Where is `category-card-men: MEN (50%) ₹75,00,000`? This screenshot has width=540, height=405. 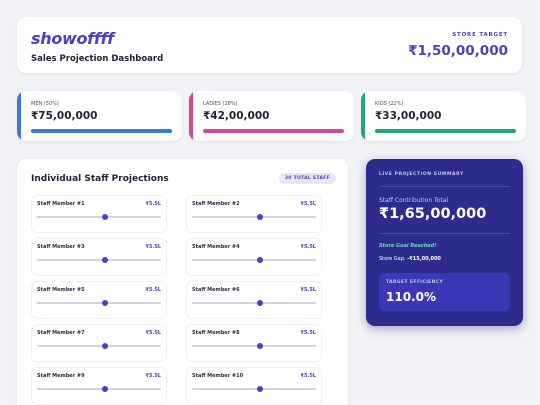
category-card-men: MEN (50%) ₹75,00,000 is located at coordinates (99, 116).